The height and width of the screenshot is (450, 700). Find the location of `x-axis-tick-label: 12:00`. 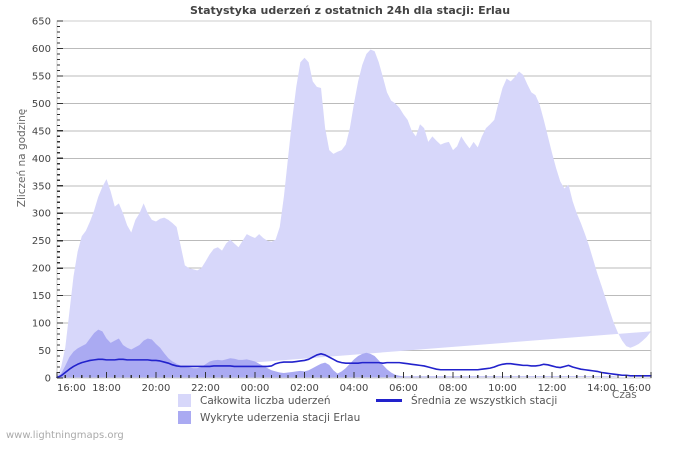

x-axis-tick-label: 12:00 is located at coordinates (552, 388).